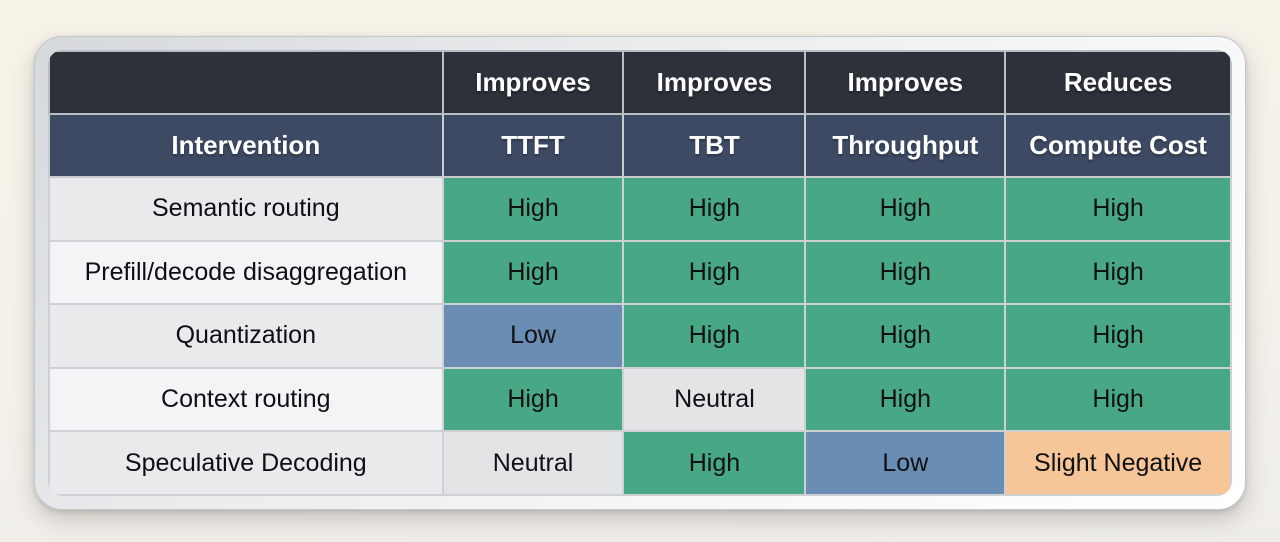  What do you see at coordinates (246, 145) in the screenshot?
I see `header-intervention: Intervention` at bounding box center [246, 145].